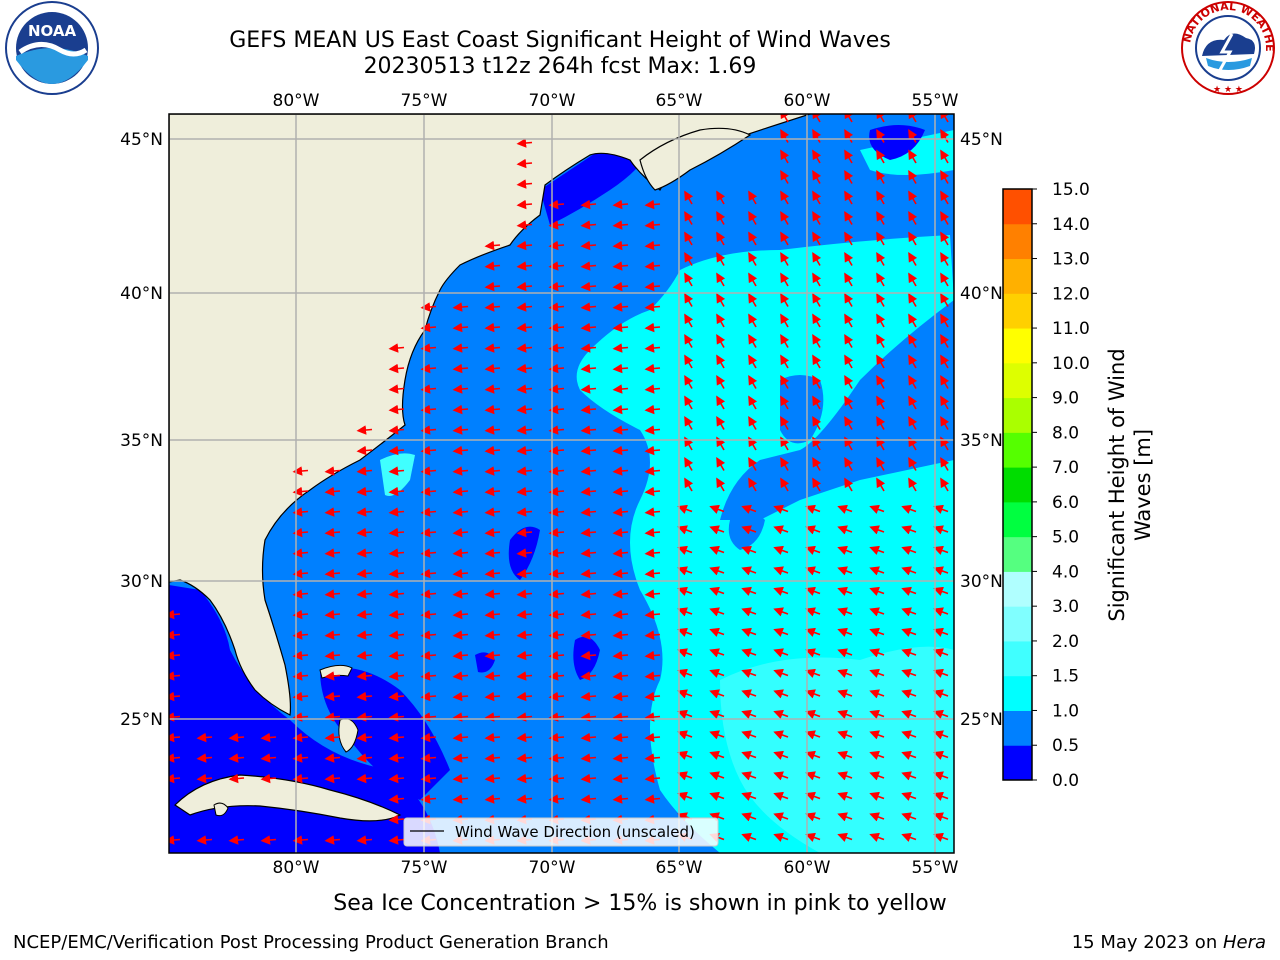  I want to click on lat-tick-left: 30°N, so click(141, 582).